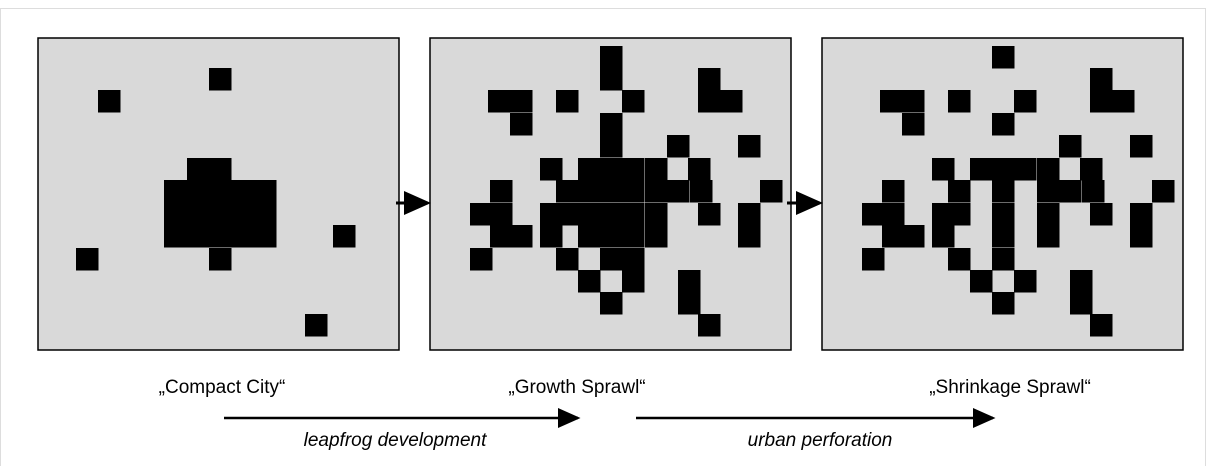 The height and width of the screenshot is (471, 1217). Describe the element at coordinates (1010, 387) in the screenshot. I see `stage-label: „Shrinkage Sprawl“` at that location.